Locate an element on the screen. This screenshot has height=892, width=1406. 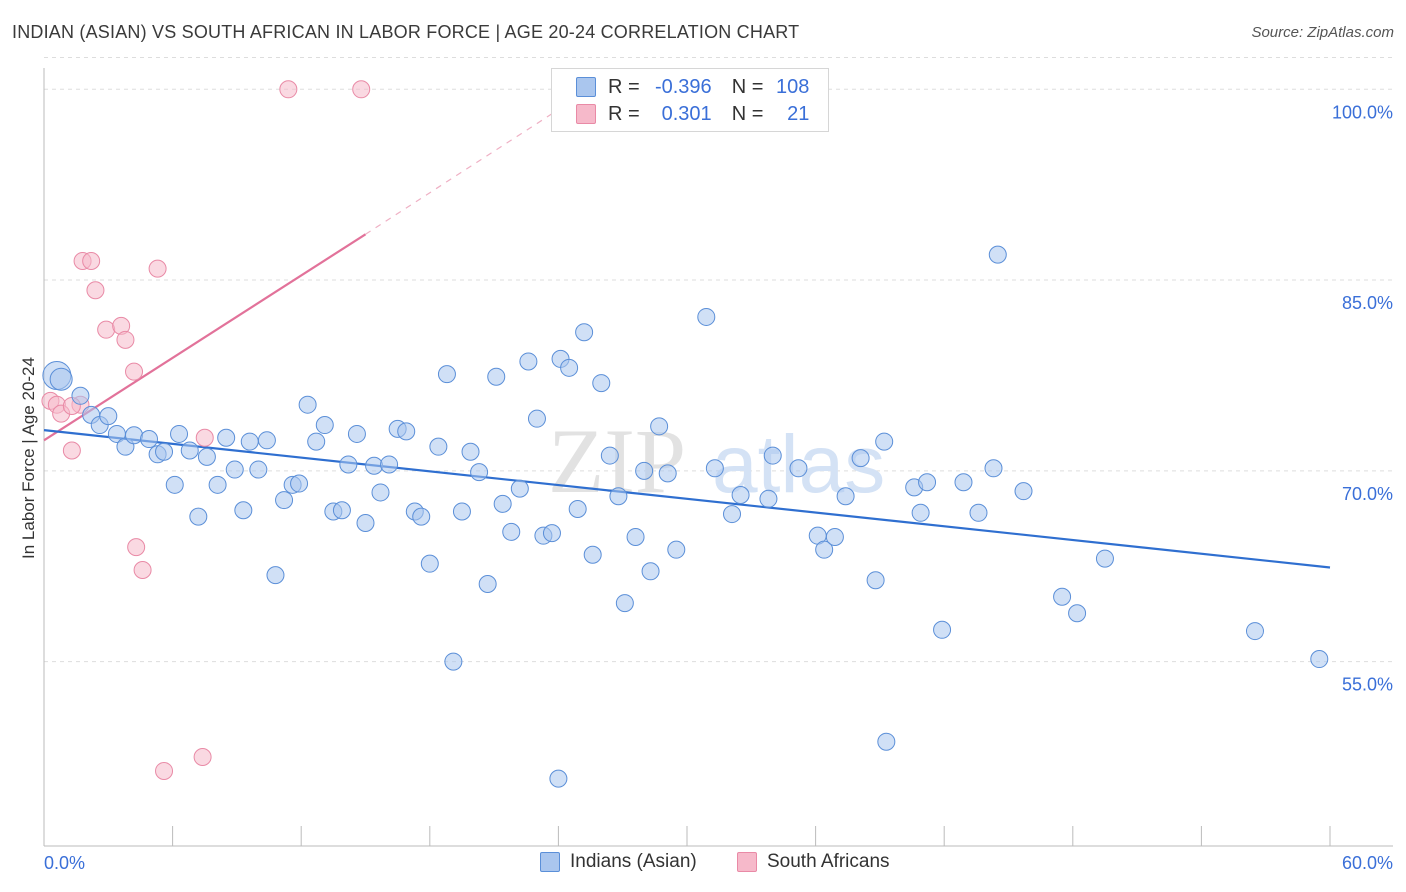
legend-item-indians: Indians (Asian) is located at coordinates (618, 862).